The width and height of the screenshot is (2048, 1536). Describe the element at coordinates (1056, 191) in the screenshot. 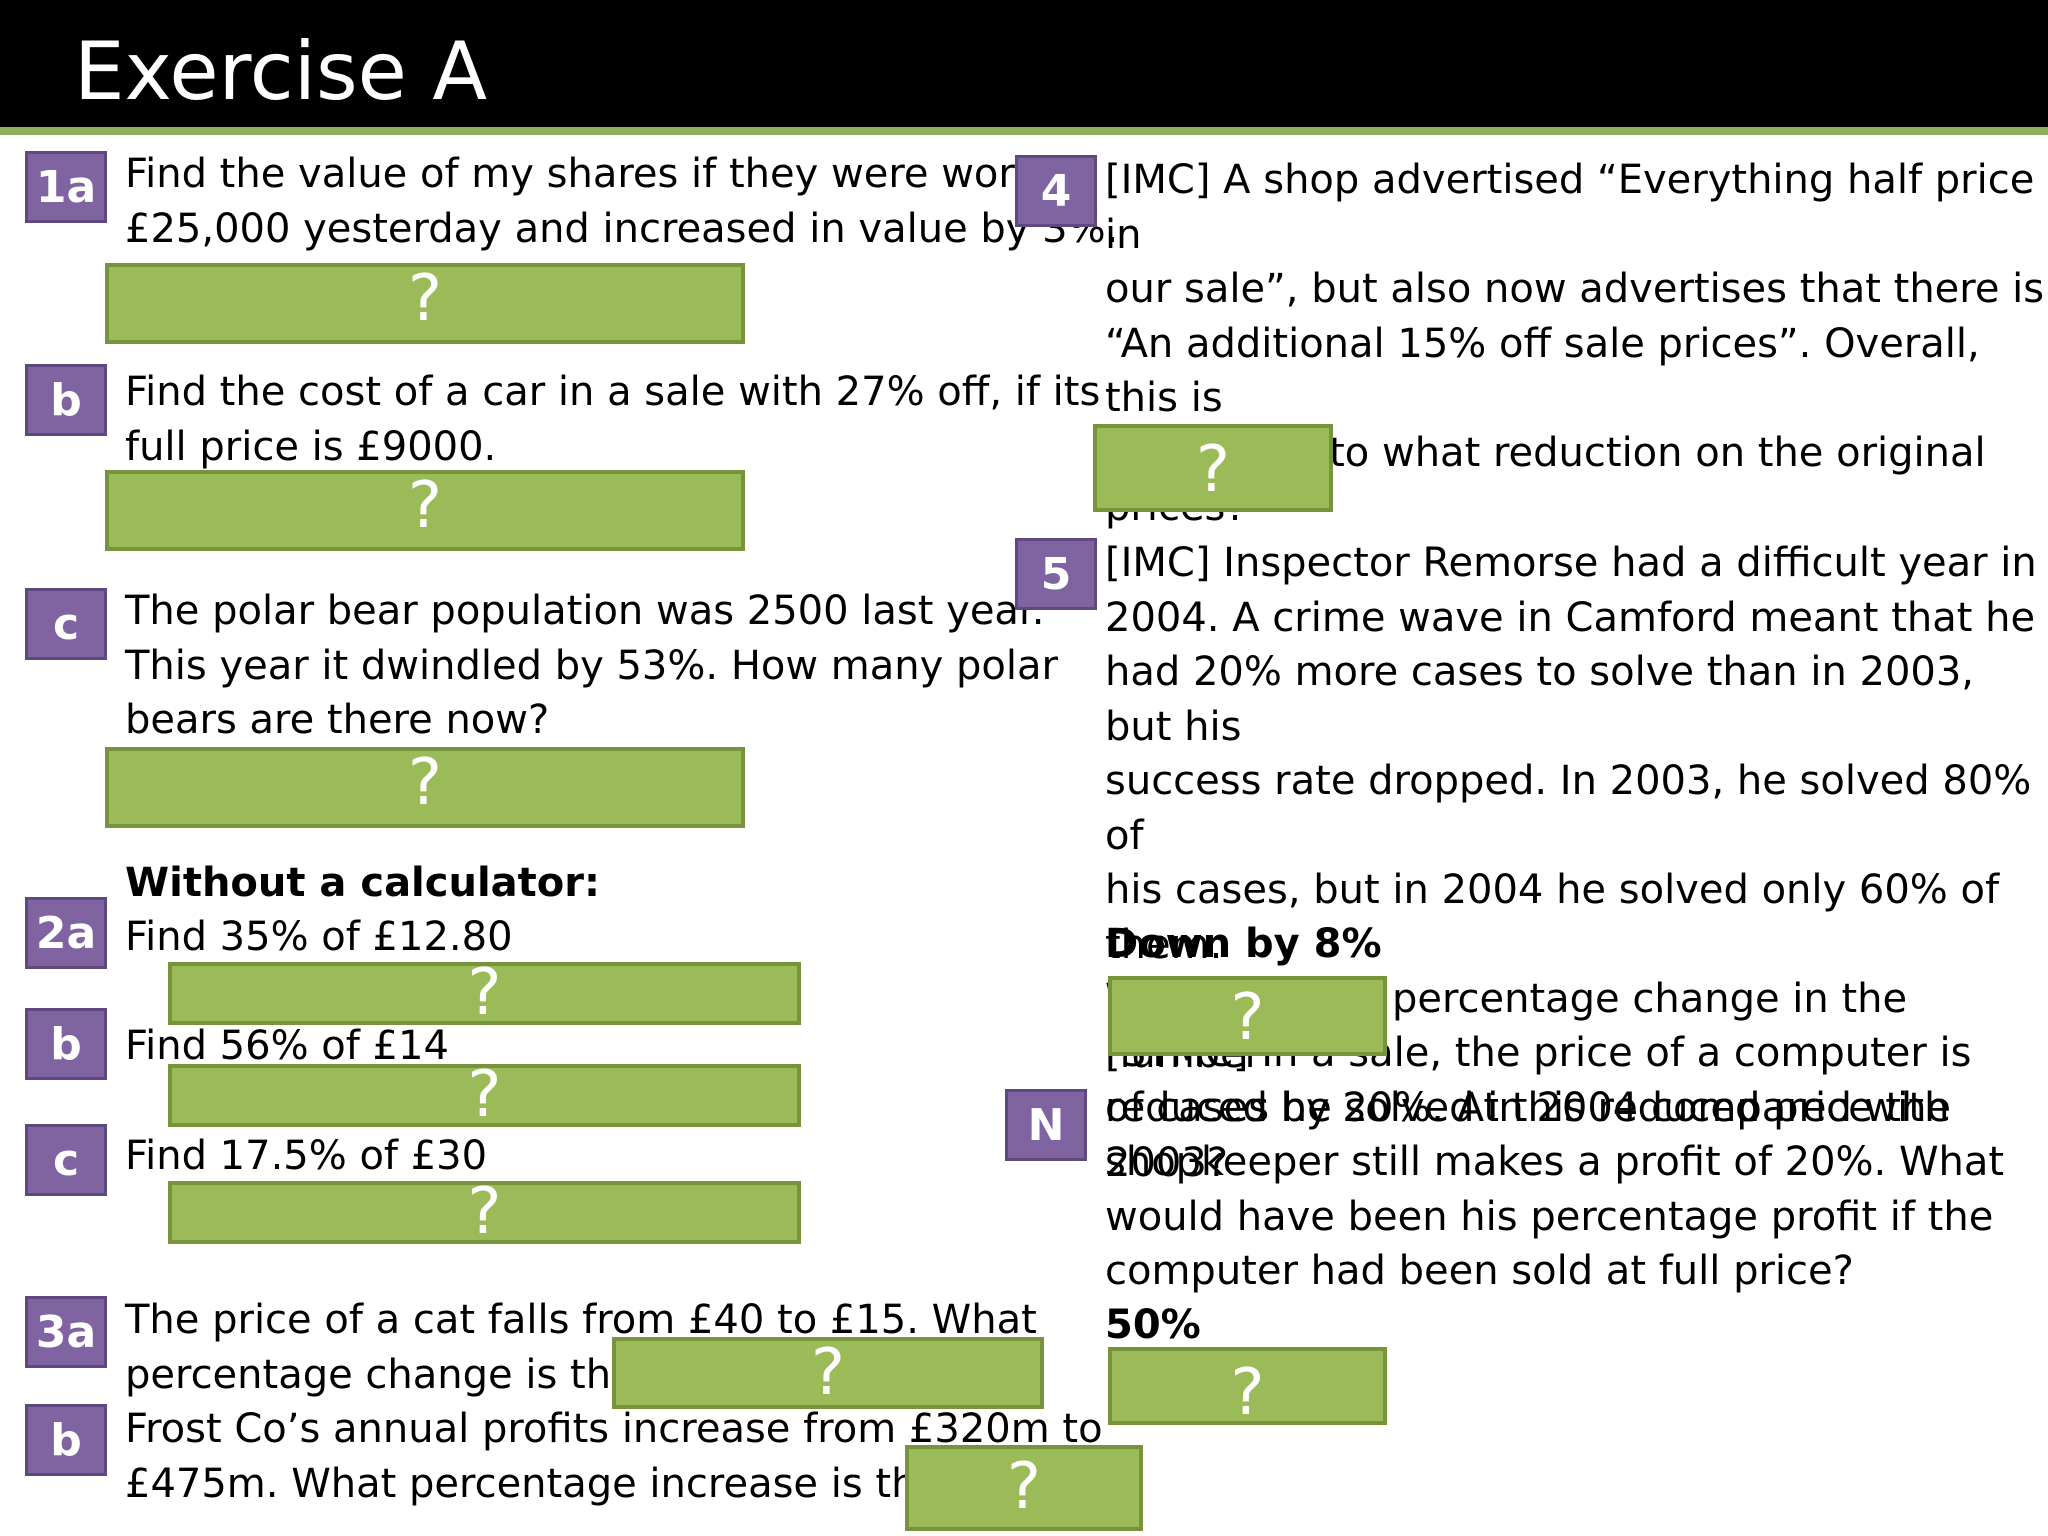

I see `question-badge-4: 4` at that location.